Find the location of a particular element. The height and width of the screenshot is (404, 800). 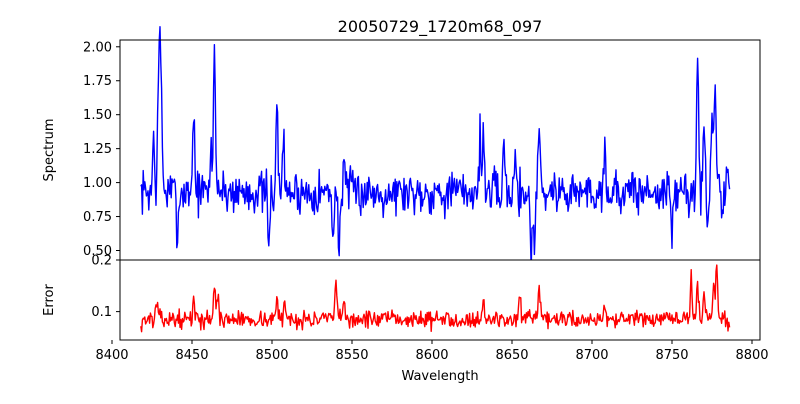

x-tick-label: 8750 is located at coordinates (671, 355).